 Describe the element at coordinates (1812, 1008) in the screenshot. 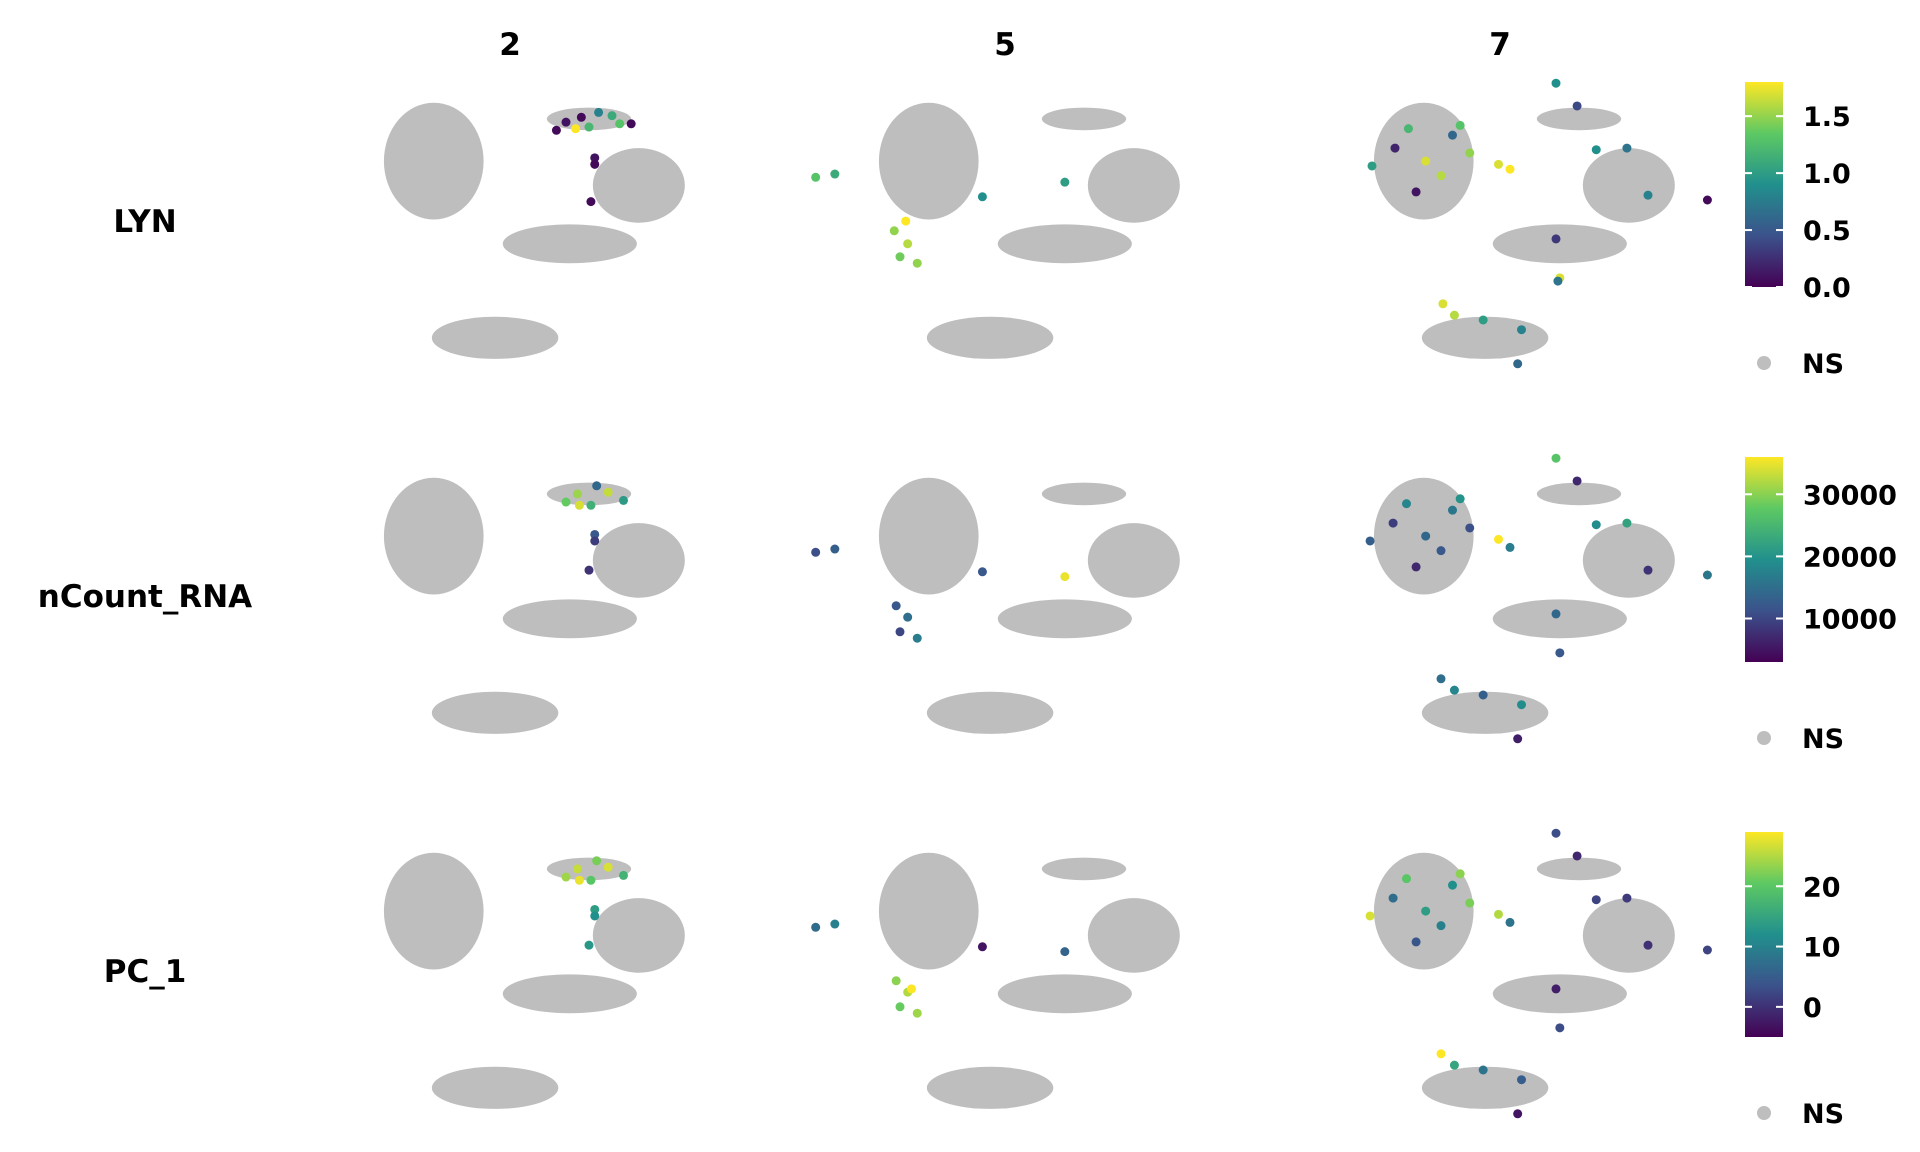

I see `colorbar-tick-label: 0` at that location.